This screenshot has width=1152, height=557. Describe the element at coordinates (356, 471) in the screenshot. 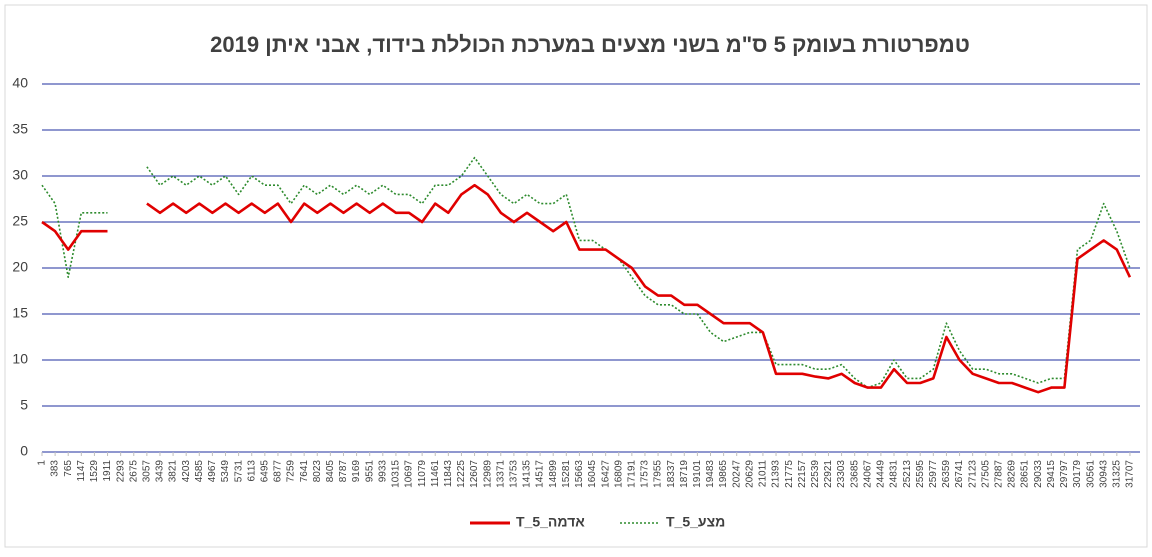

I see `x-tick-label: 9169` at that location.